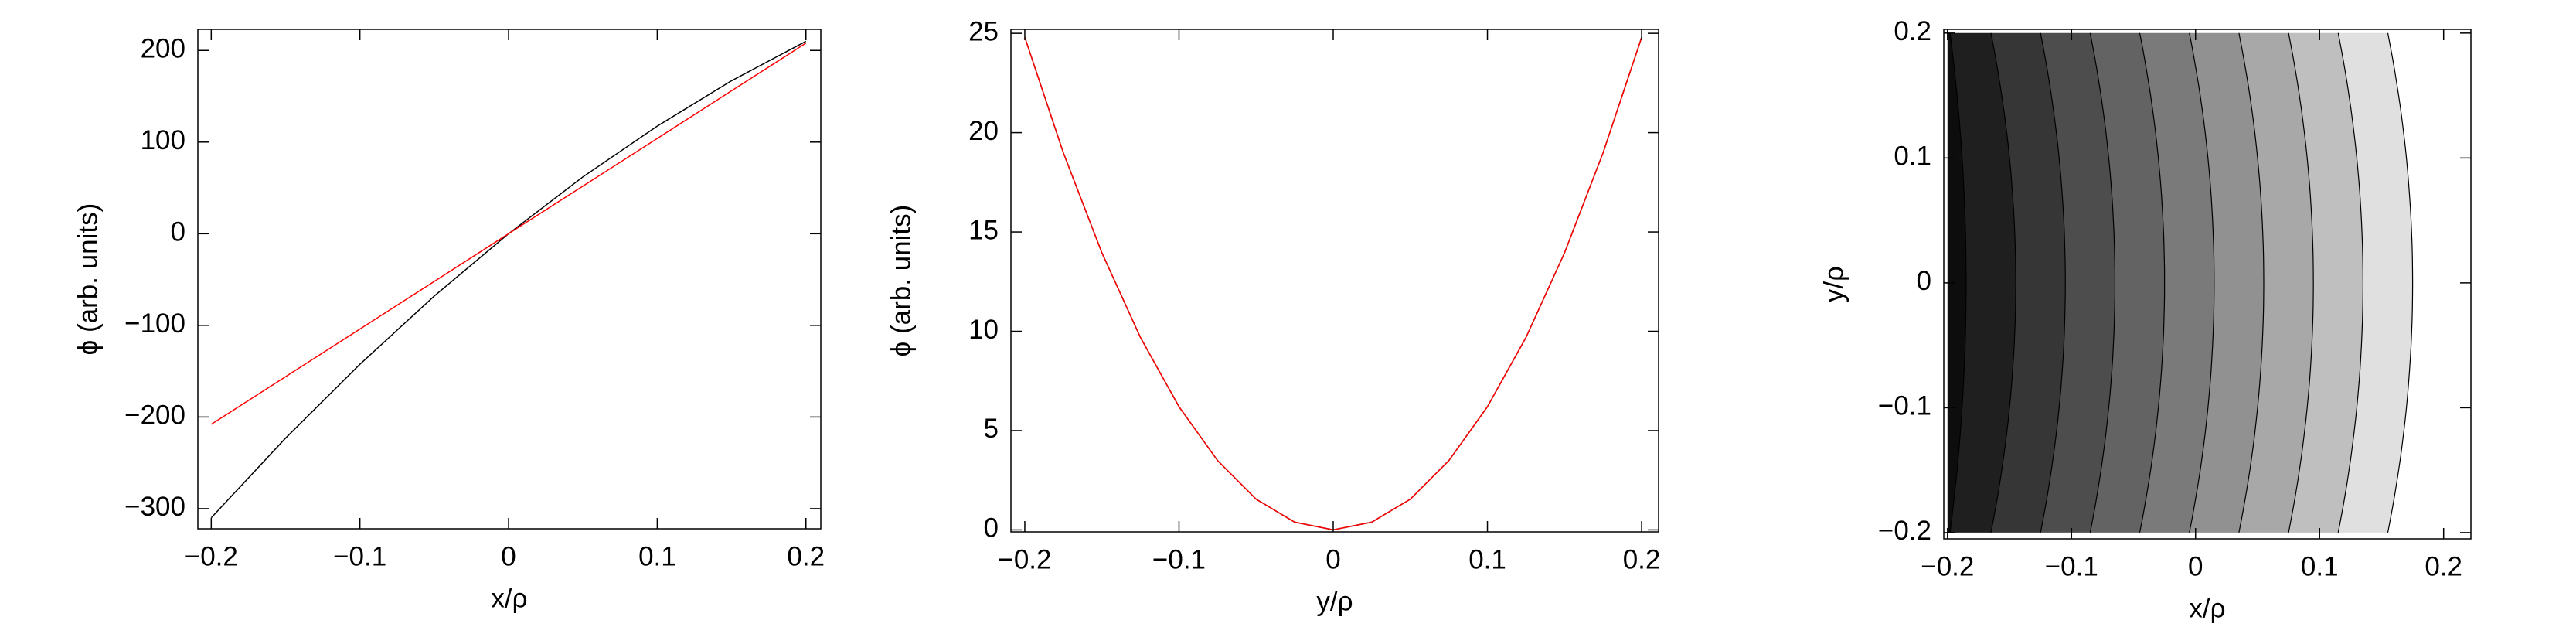 The image size is (2576, 644). Describe the element at coordinates (1904, 406) in the screenshot. I see `y-tick-label: −0.1` at that location.